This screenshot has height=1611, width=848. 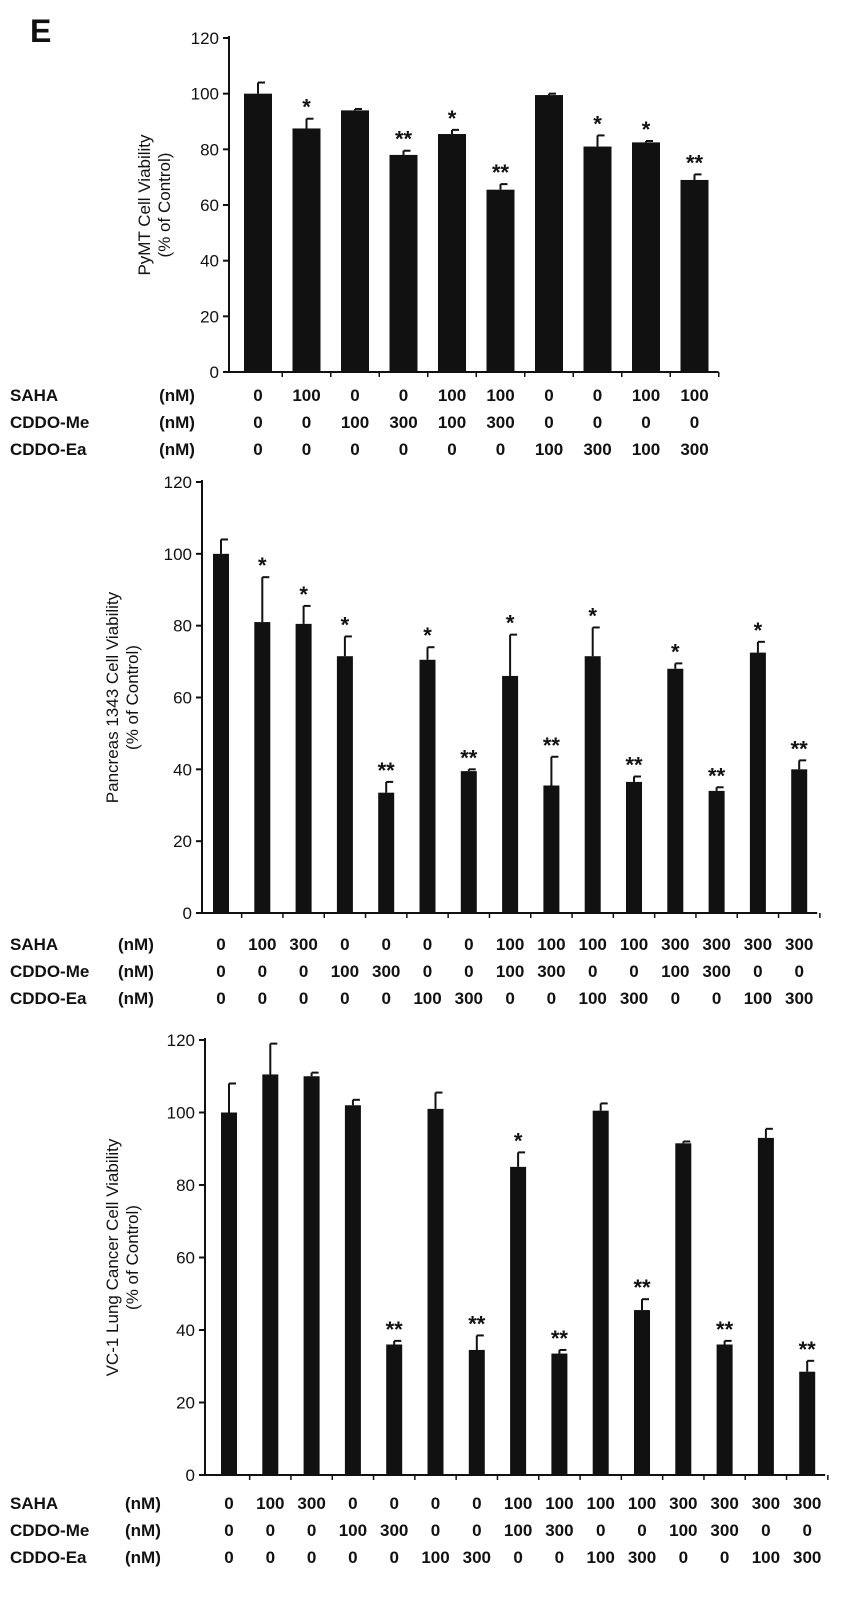 What do you see at coordinates (214, 372) in the screenshot?
I see `y-tick-label: 0` at bounding box center [214, 372].